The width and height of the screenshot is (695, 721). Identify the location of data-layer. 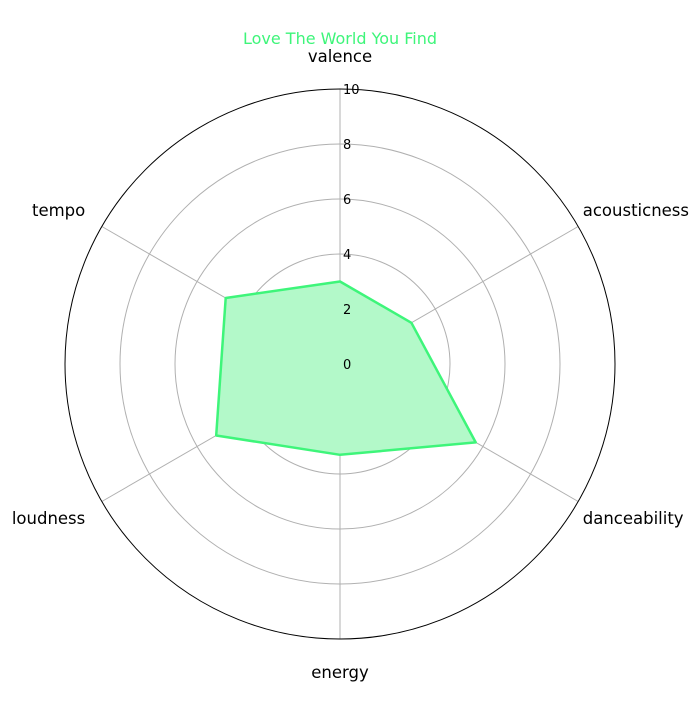
(345, 368).